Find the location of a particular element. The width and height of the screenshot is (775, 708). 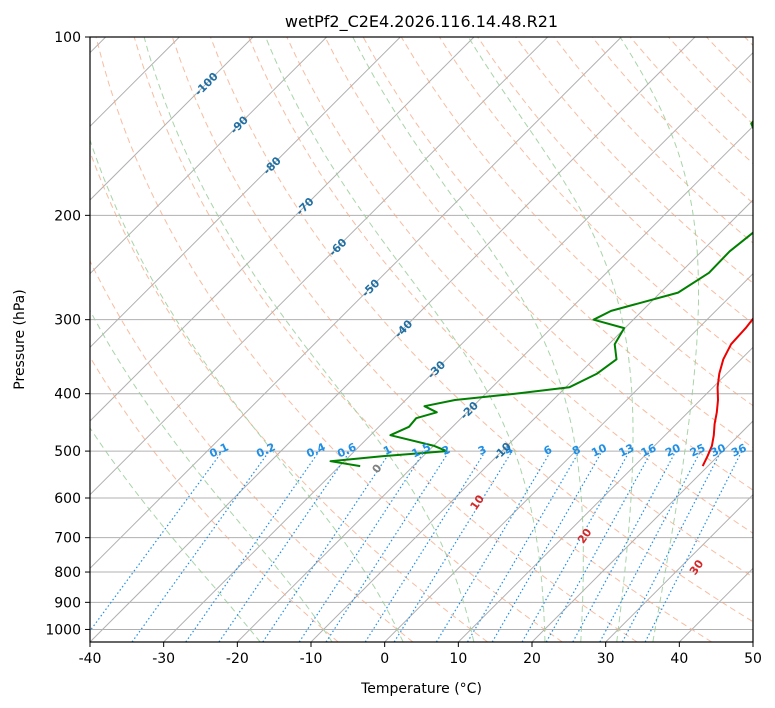

y-tick-label: 700 is located at coordinates (67, 539).